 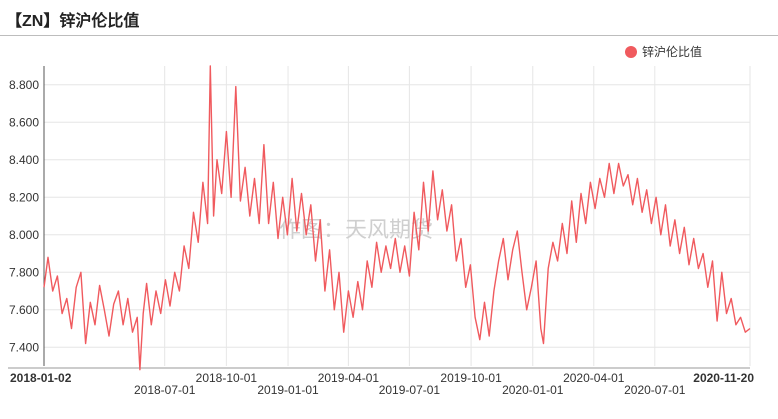 I want to click on y-axis: 7.400 7.600 7.800 8.000 8.200 8.400 8.600 8.800, so click(x=27, y=216).